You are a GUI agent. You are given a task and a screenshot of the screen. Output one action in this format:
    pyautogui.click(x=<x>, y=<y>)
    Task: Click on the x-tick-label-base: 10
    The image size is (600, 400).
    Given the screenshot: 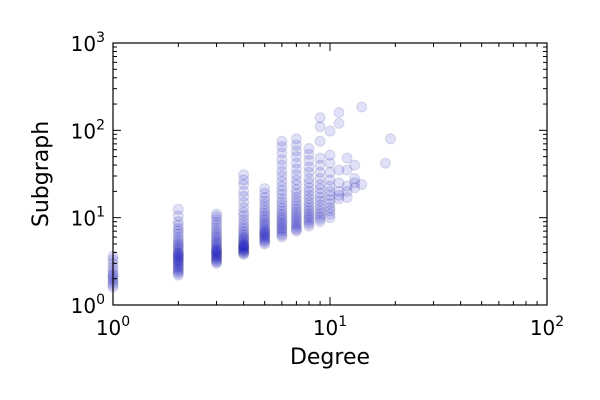 What is the action you would take?
    pyautogui.click(x=325, y=328)
    